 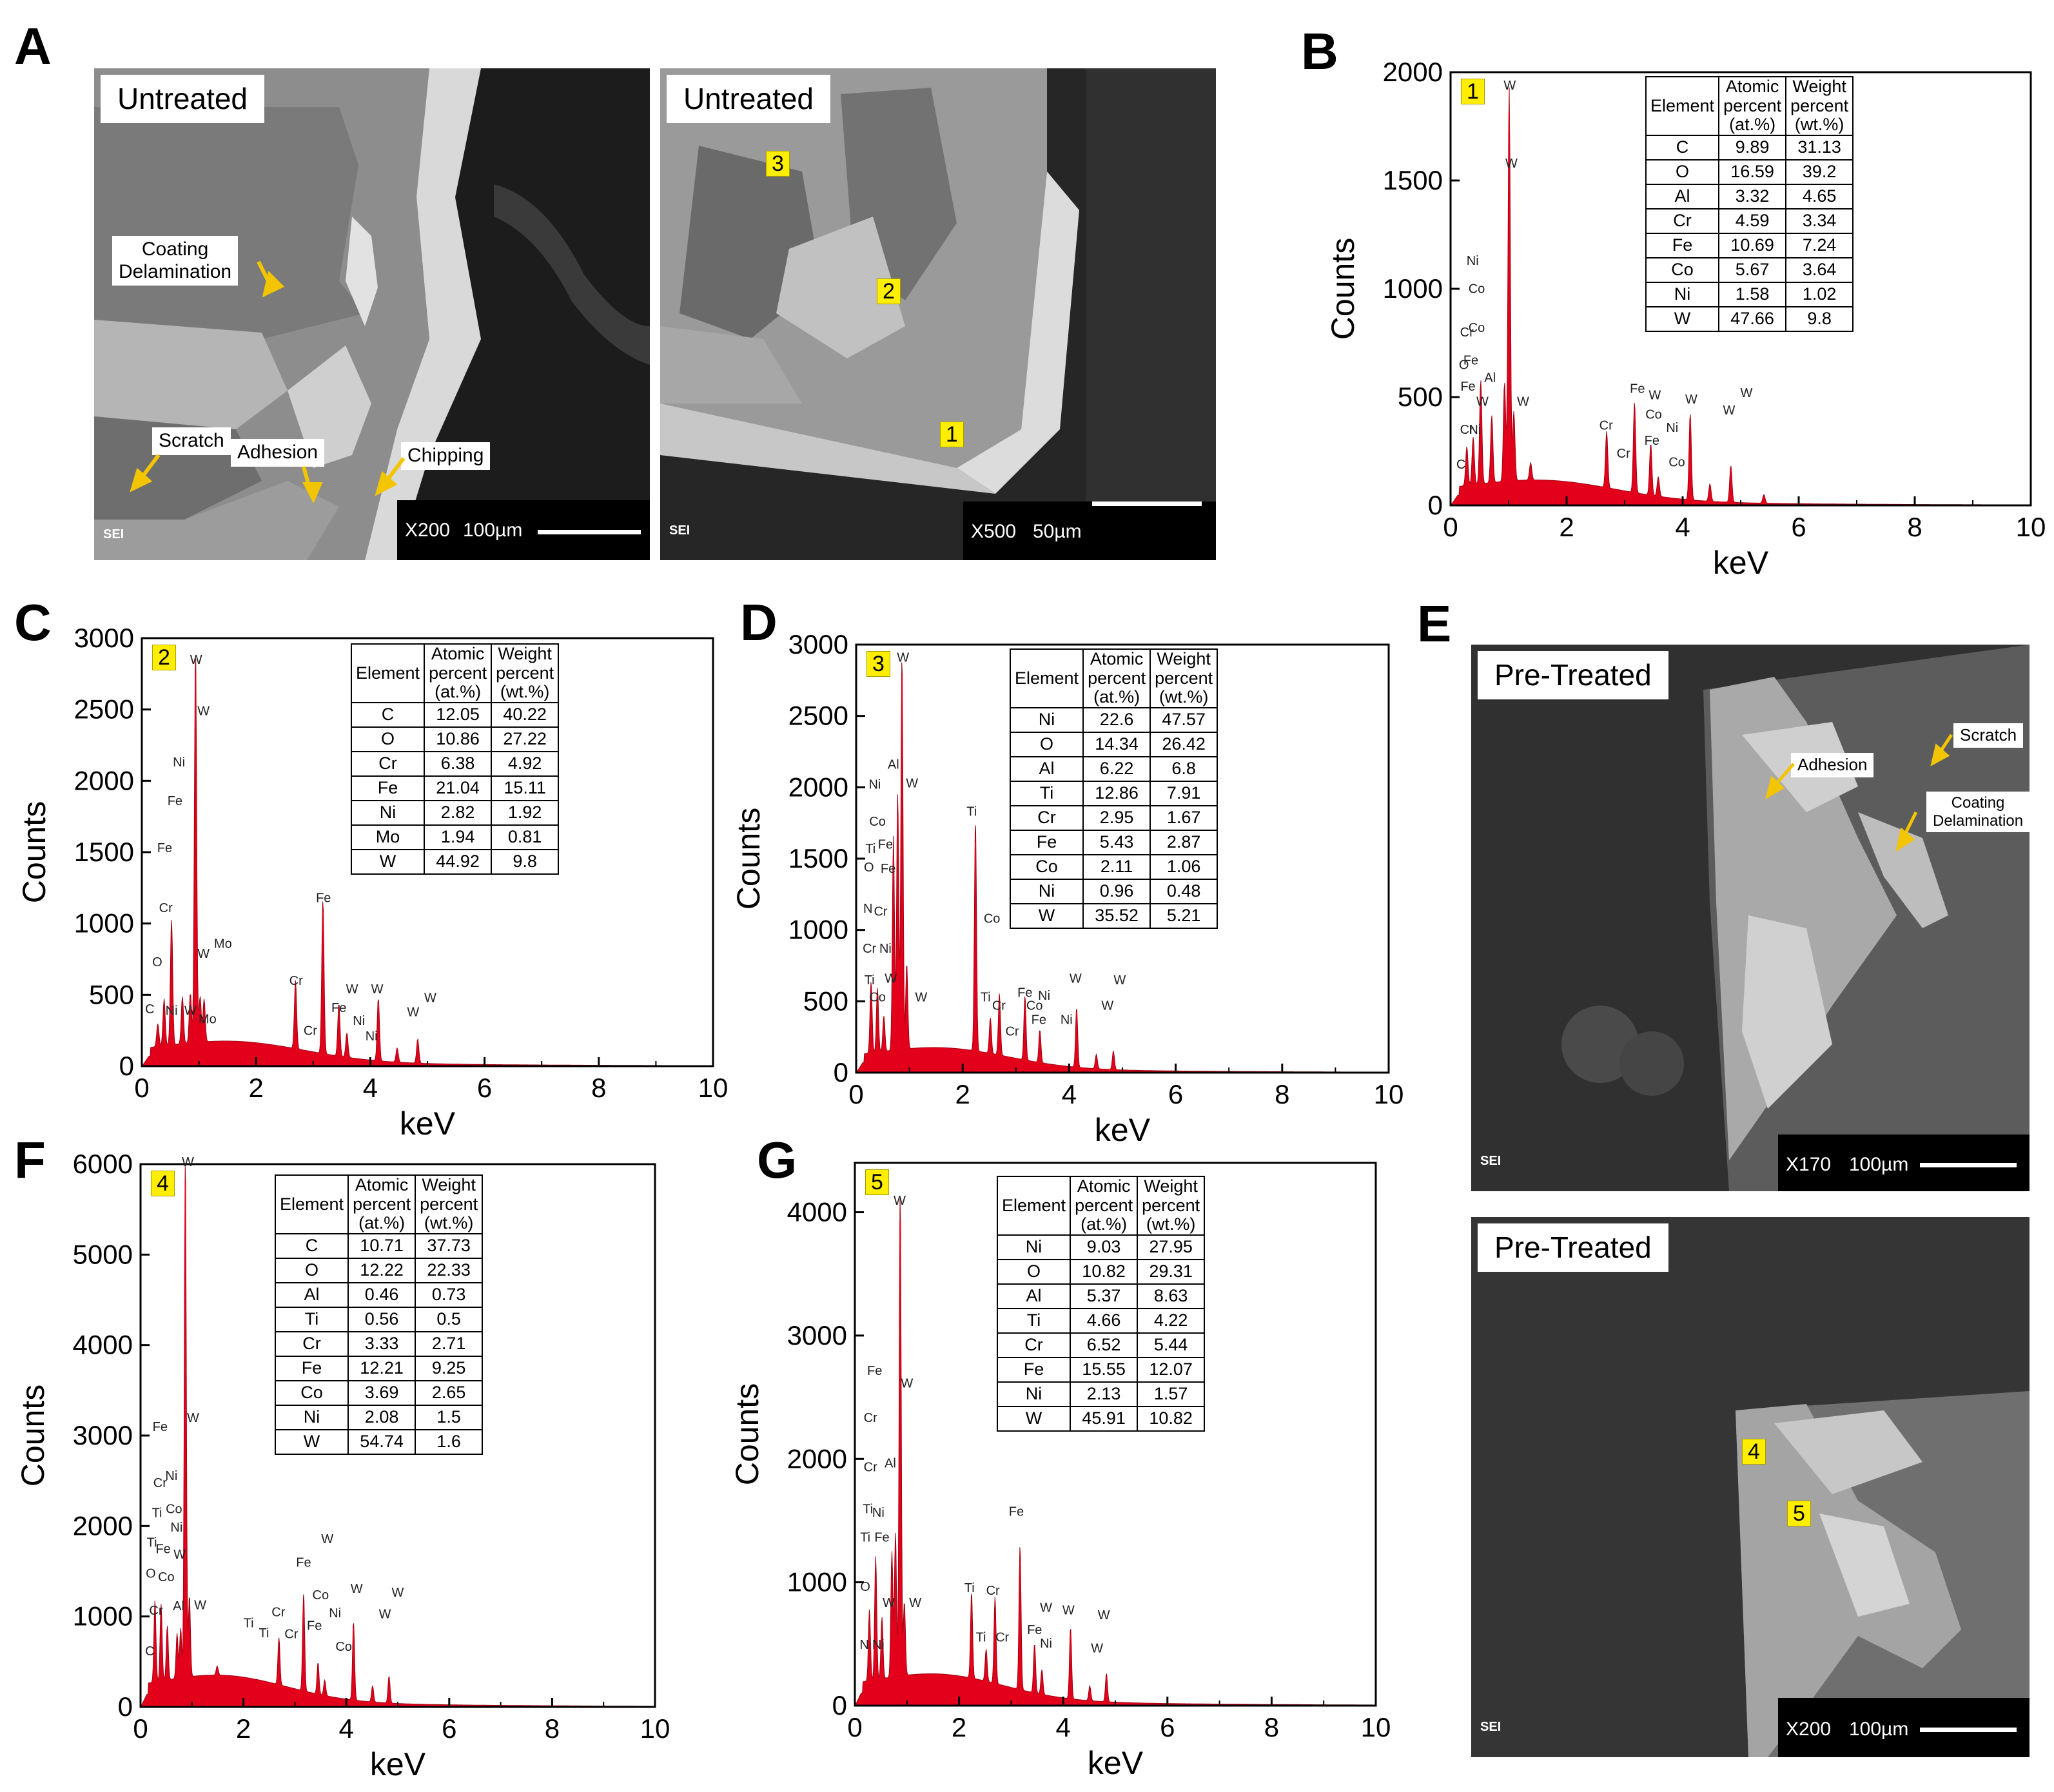 I want to click on table-row: C 9.89 31.13, so click(x=1749, y=148).